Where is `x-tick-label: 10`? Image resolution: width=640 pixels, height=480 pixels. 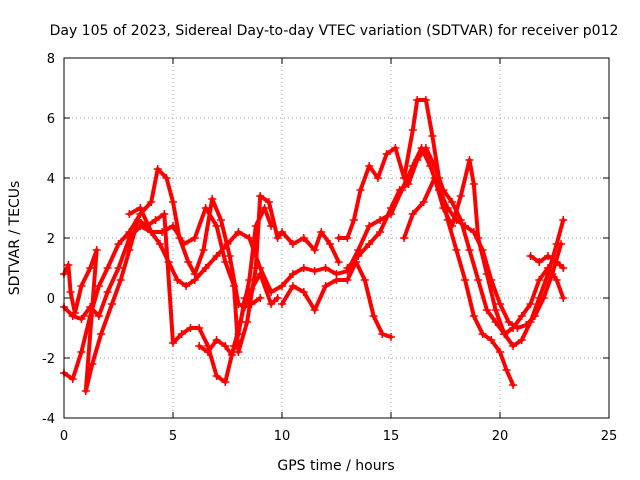
x-tick-label: 10 is located at coordinates (282, 436).